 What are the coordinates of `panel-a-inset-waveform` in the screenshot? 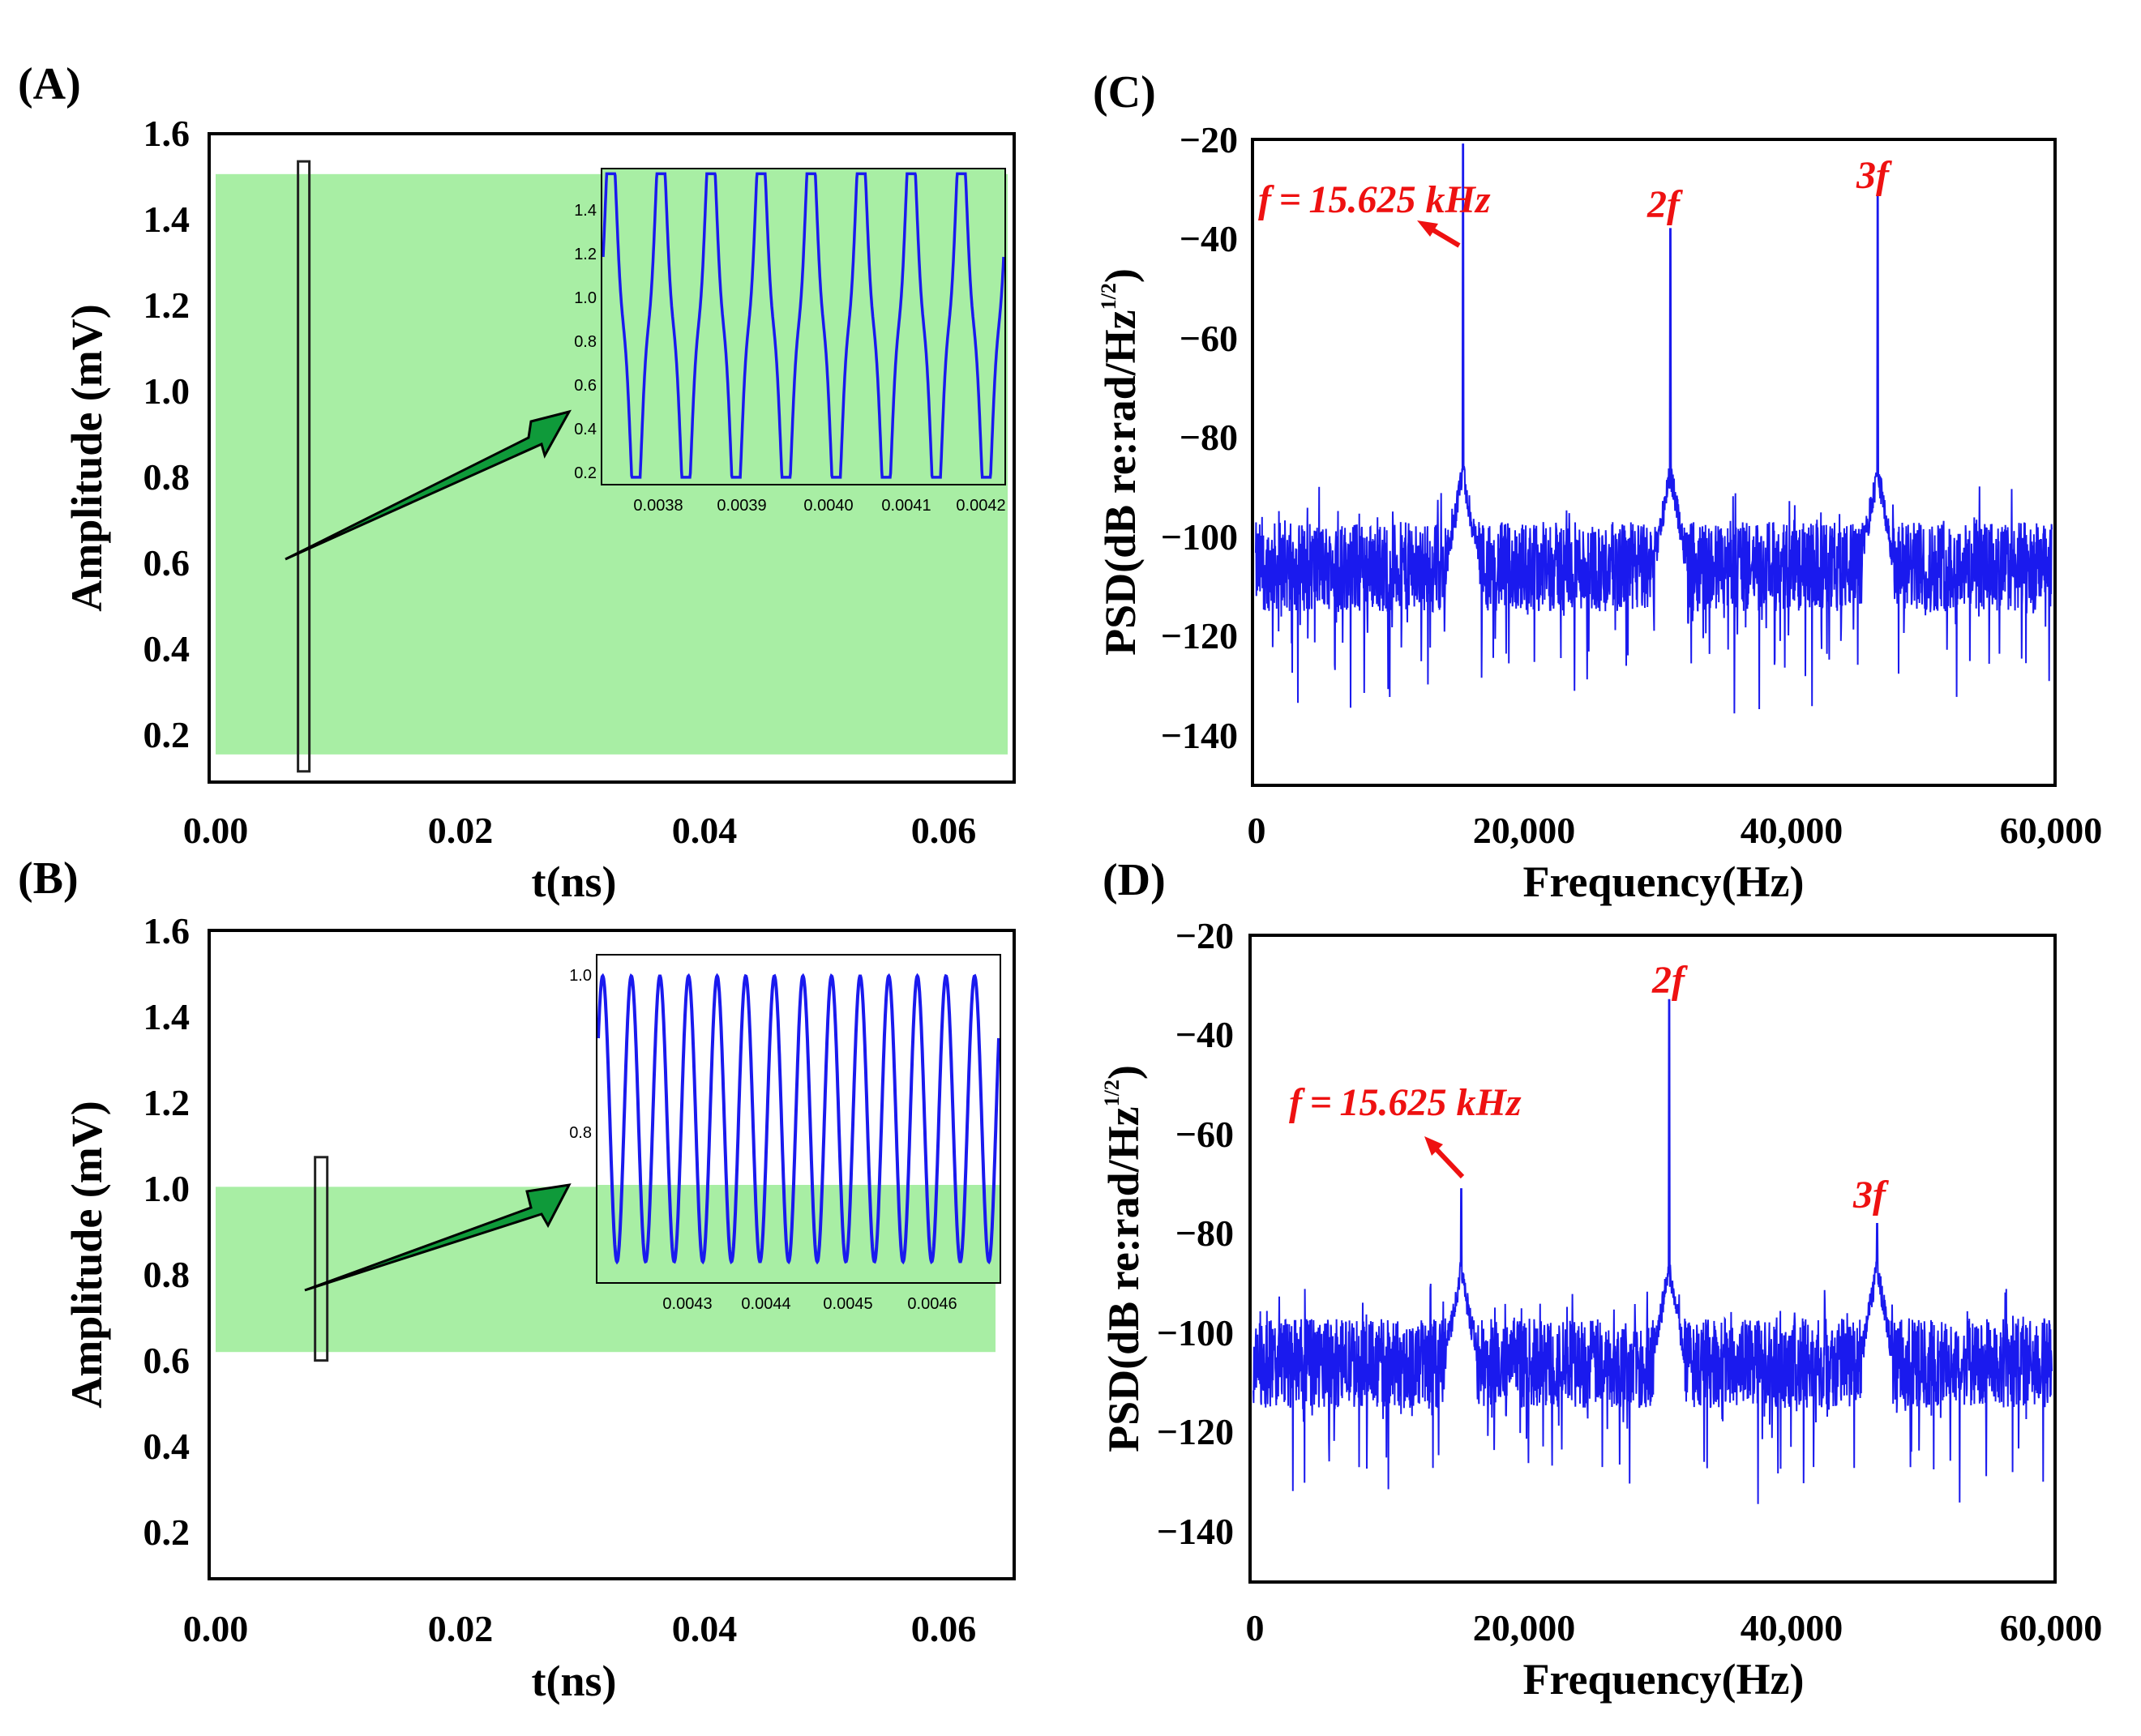 It's located at (804, 325).